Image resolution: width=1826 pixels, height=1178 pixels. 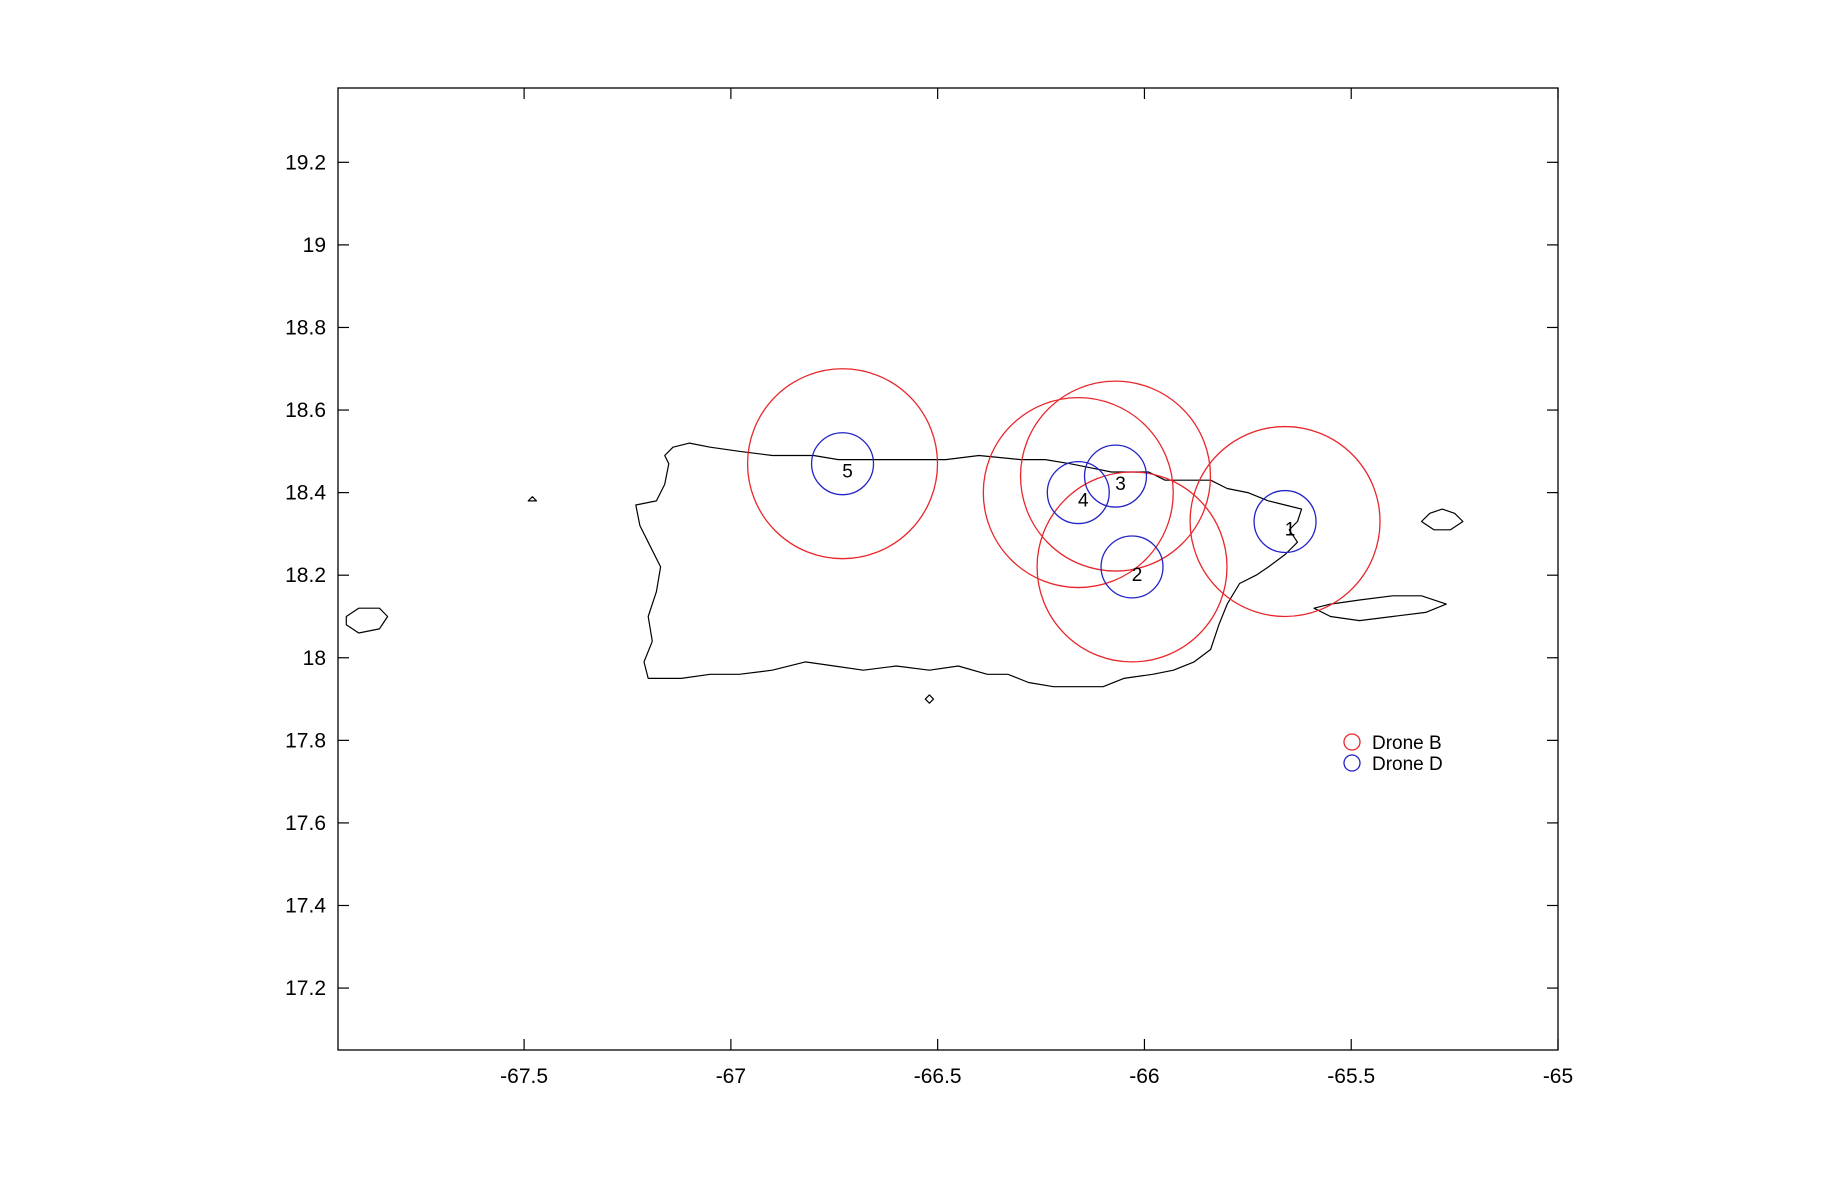 What do you see at coordinates (1558, 1076) in the screenshot?
I see `x-tick-label: -65` at bounding box center [1558, 1076].